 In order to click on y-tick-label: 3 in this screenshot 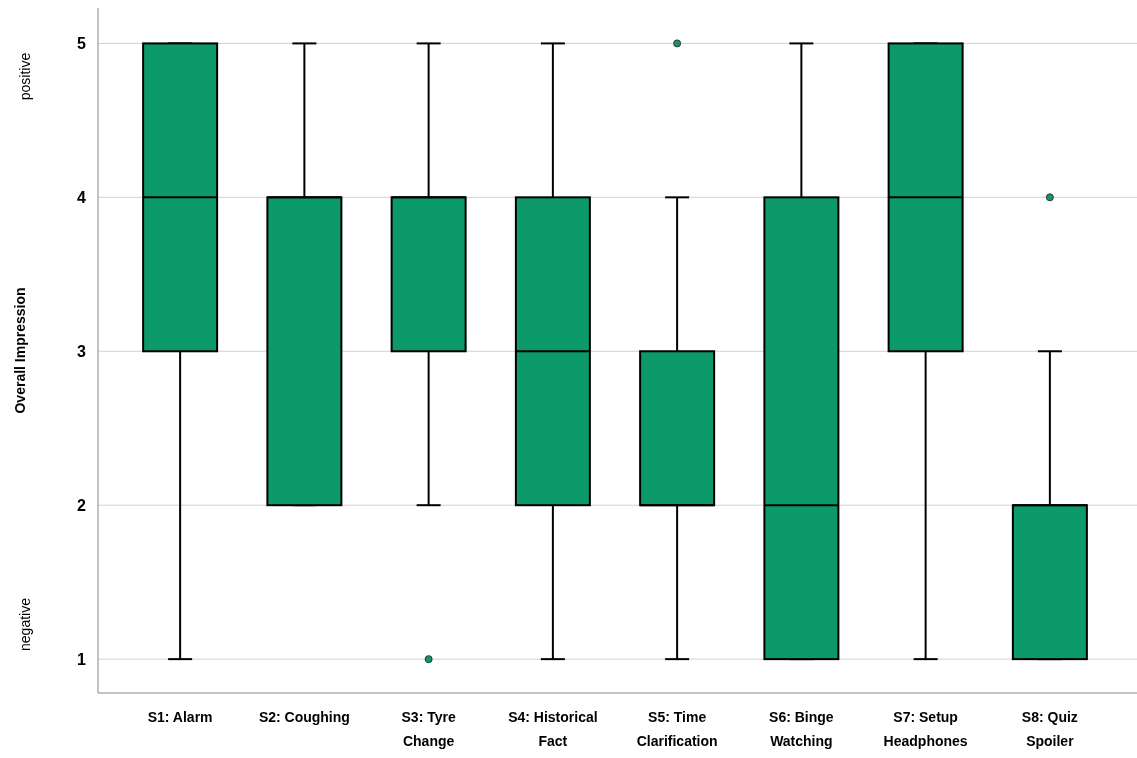, I will do `click(82, 351)`.